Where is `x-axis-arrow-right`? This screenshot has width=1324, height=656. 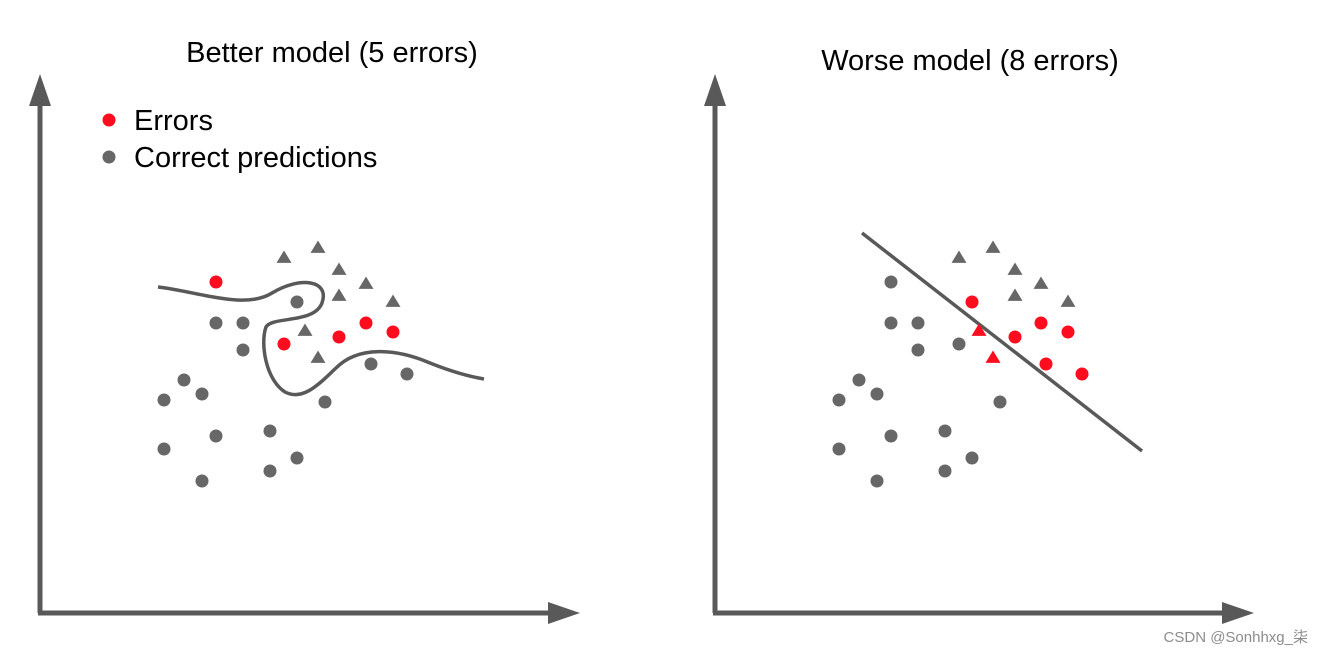
x-axis-arrow-right is located at coordinates (1238, 613).